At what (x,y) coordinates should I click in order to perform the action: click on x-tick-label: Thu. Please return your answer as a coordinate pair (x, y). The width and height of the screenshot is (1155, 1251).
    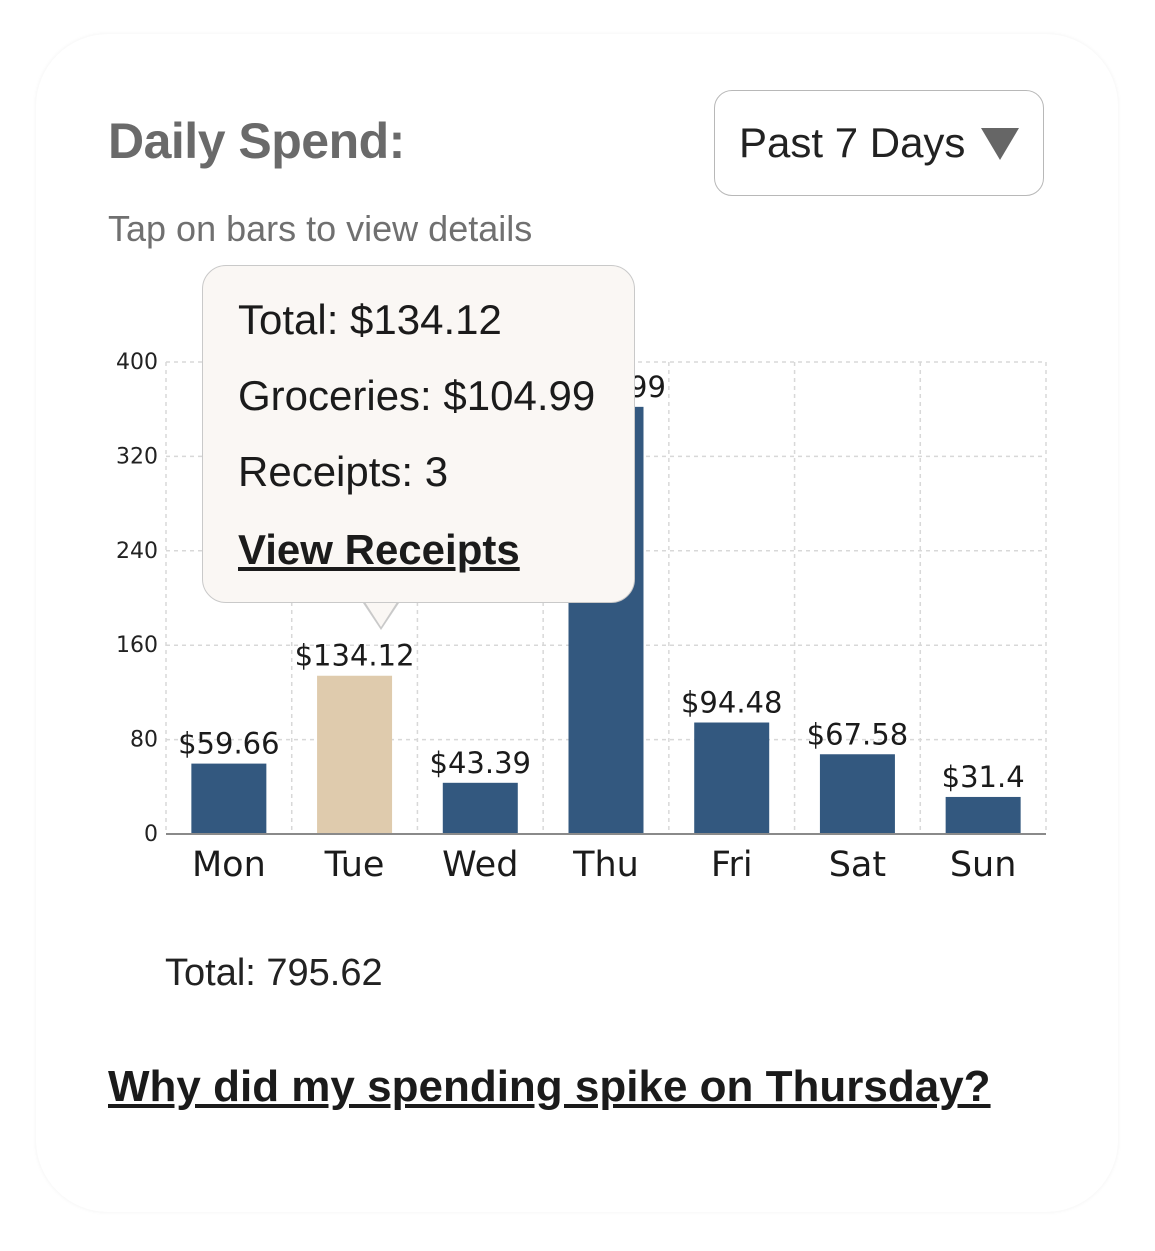
    Looking at the image, I should click on (605, 865).